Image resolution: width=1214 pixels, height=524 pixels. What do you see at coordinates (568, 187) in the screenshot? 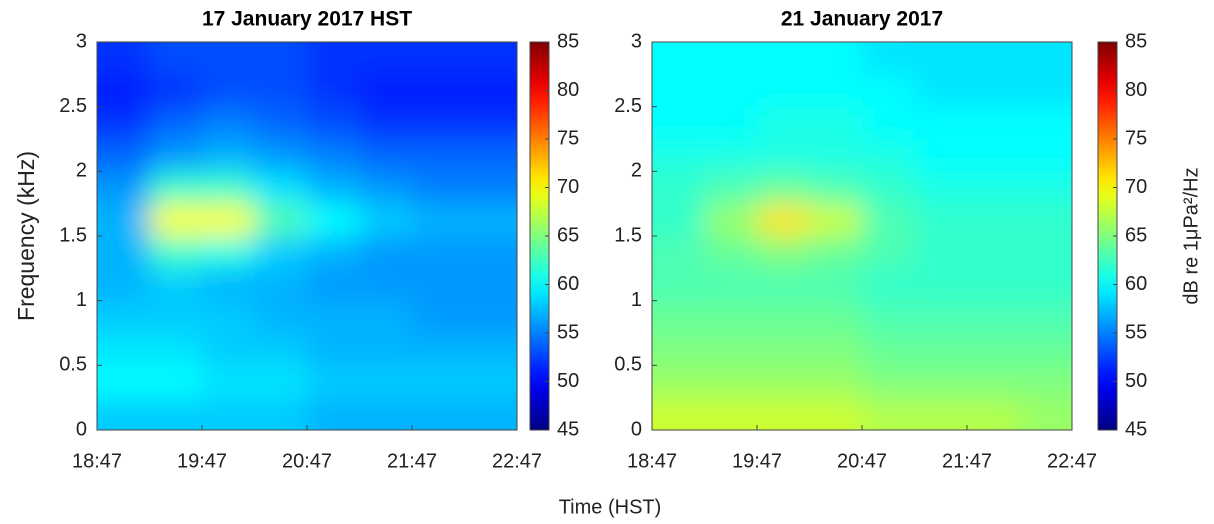
I see `colorbar-tick-label: 70` at bounding box center [568, 187].